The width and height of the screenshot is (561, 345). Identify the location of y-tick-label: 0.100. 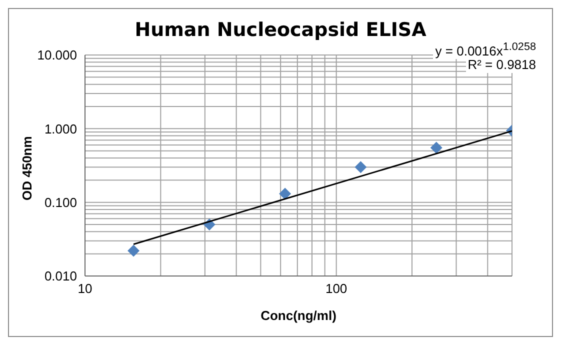
(60, 202).